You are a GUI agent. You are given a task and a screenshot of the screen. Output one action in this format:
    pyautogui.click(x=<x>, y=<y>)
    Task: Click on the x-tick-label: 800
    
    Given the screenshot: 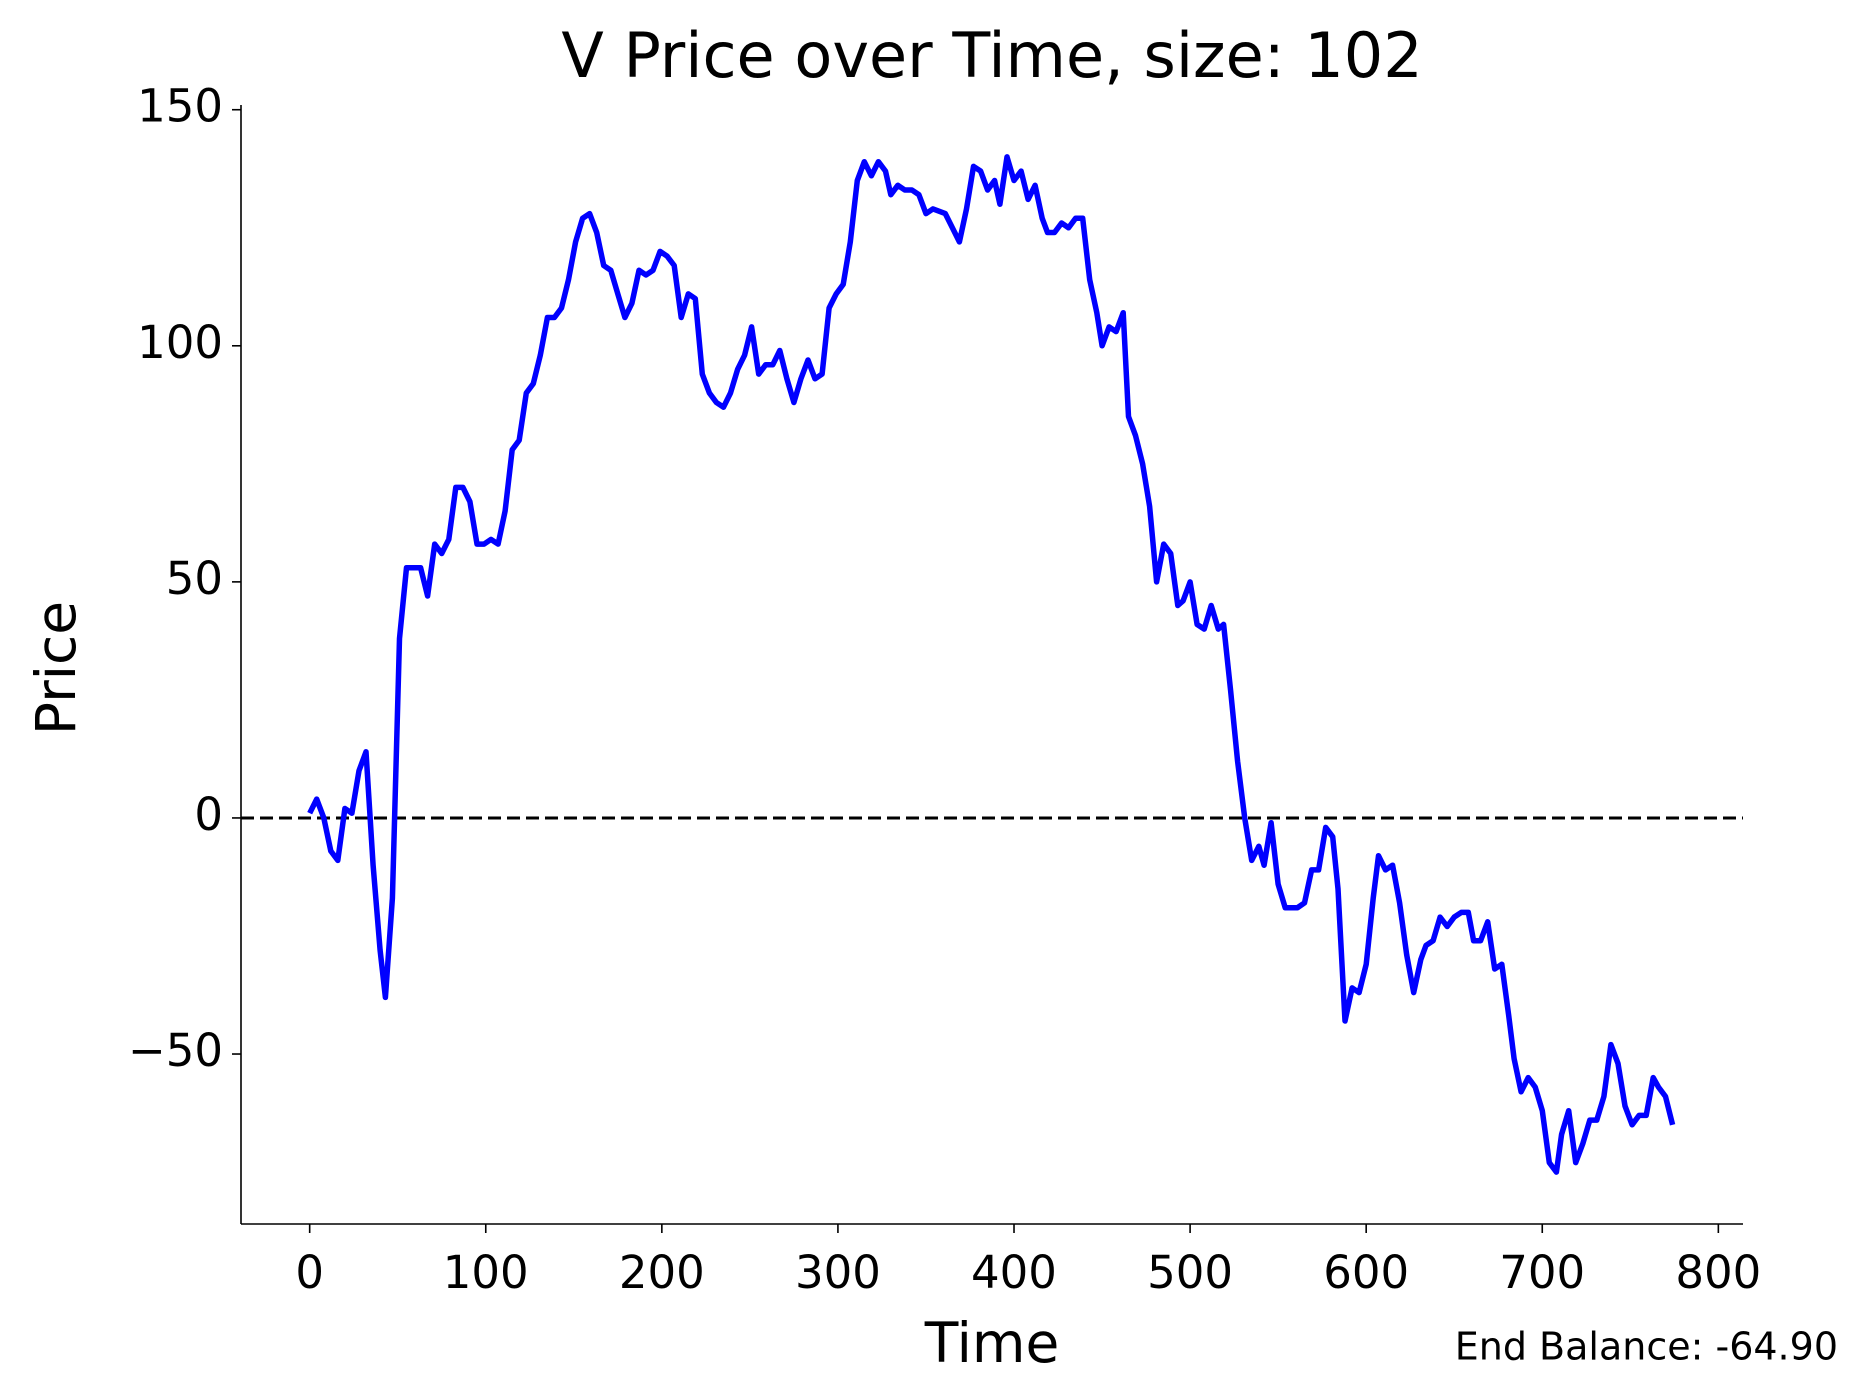 What is the action you would take?
    pyautogui.click(x=1718, y=1272)
    